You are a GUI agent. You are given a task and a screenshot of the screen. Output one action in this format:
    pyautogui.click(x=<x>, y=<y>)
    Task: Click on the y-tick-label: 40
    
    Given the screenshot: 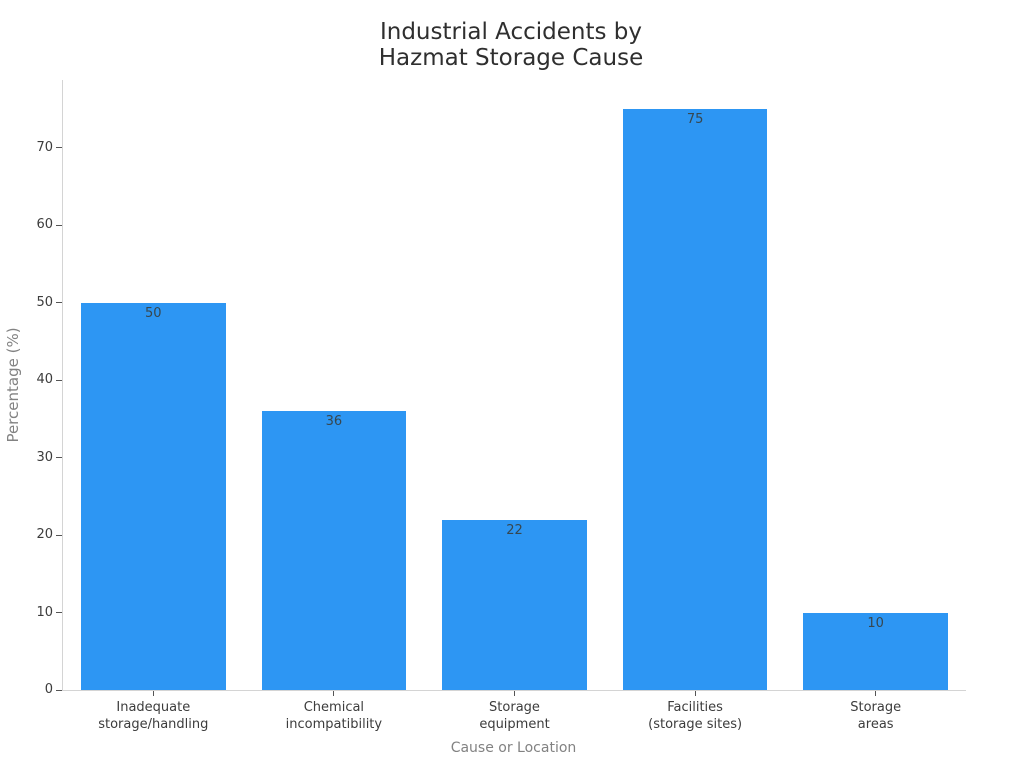 What is the action you would take?
    pyautogui.click(x=44, y=380)
    